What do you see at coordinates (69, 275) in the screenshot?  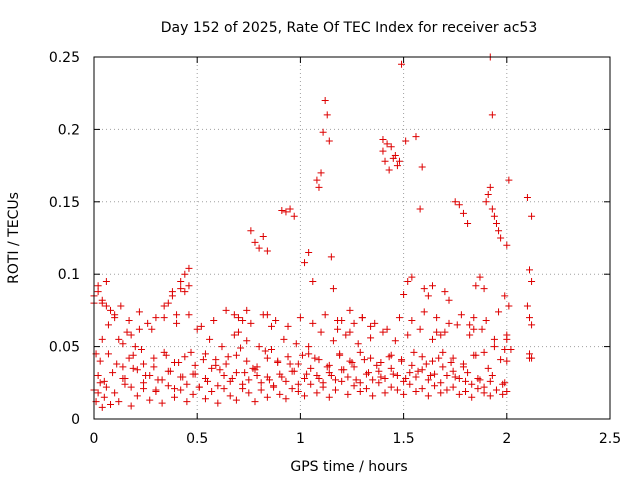 I see `y-tick-label: 0.1` at bounding box center [69, 275].